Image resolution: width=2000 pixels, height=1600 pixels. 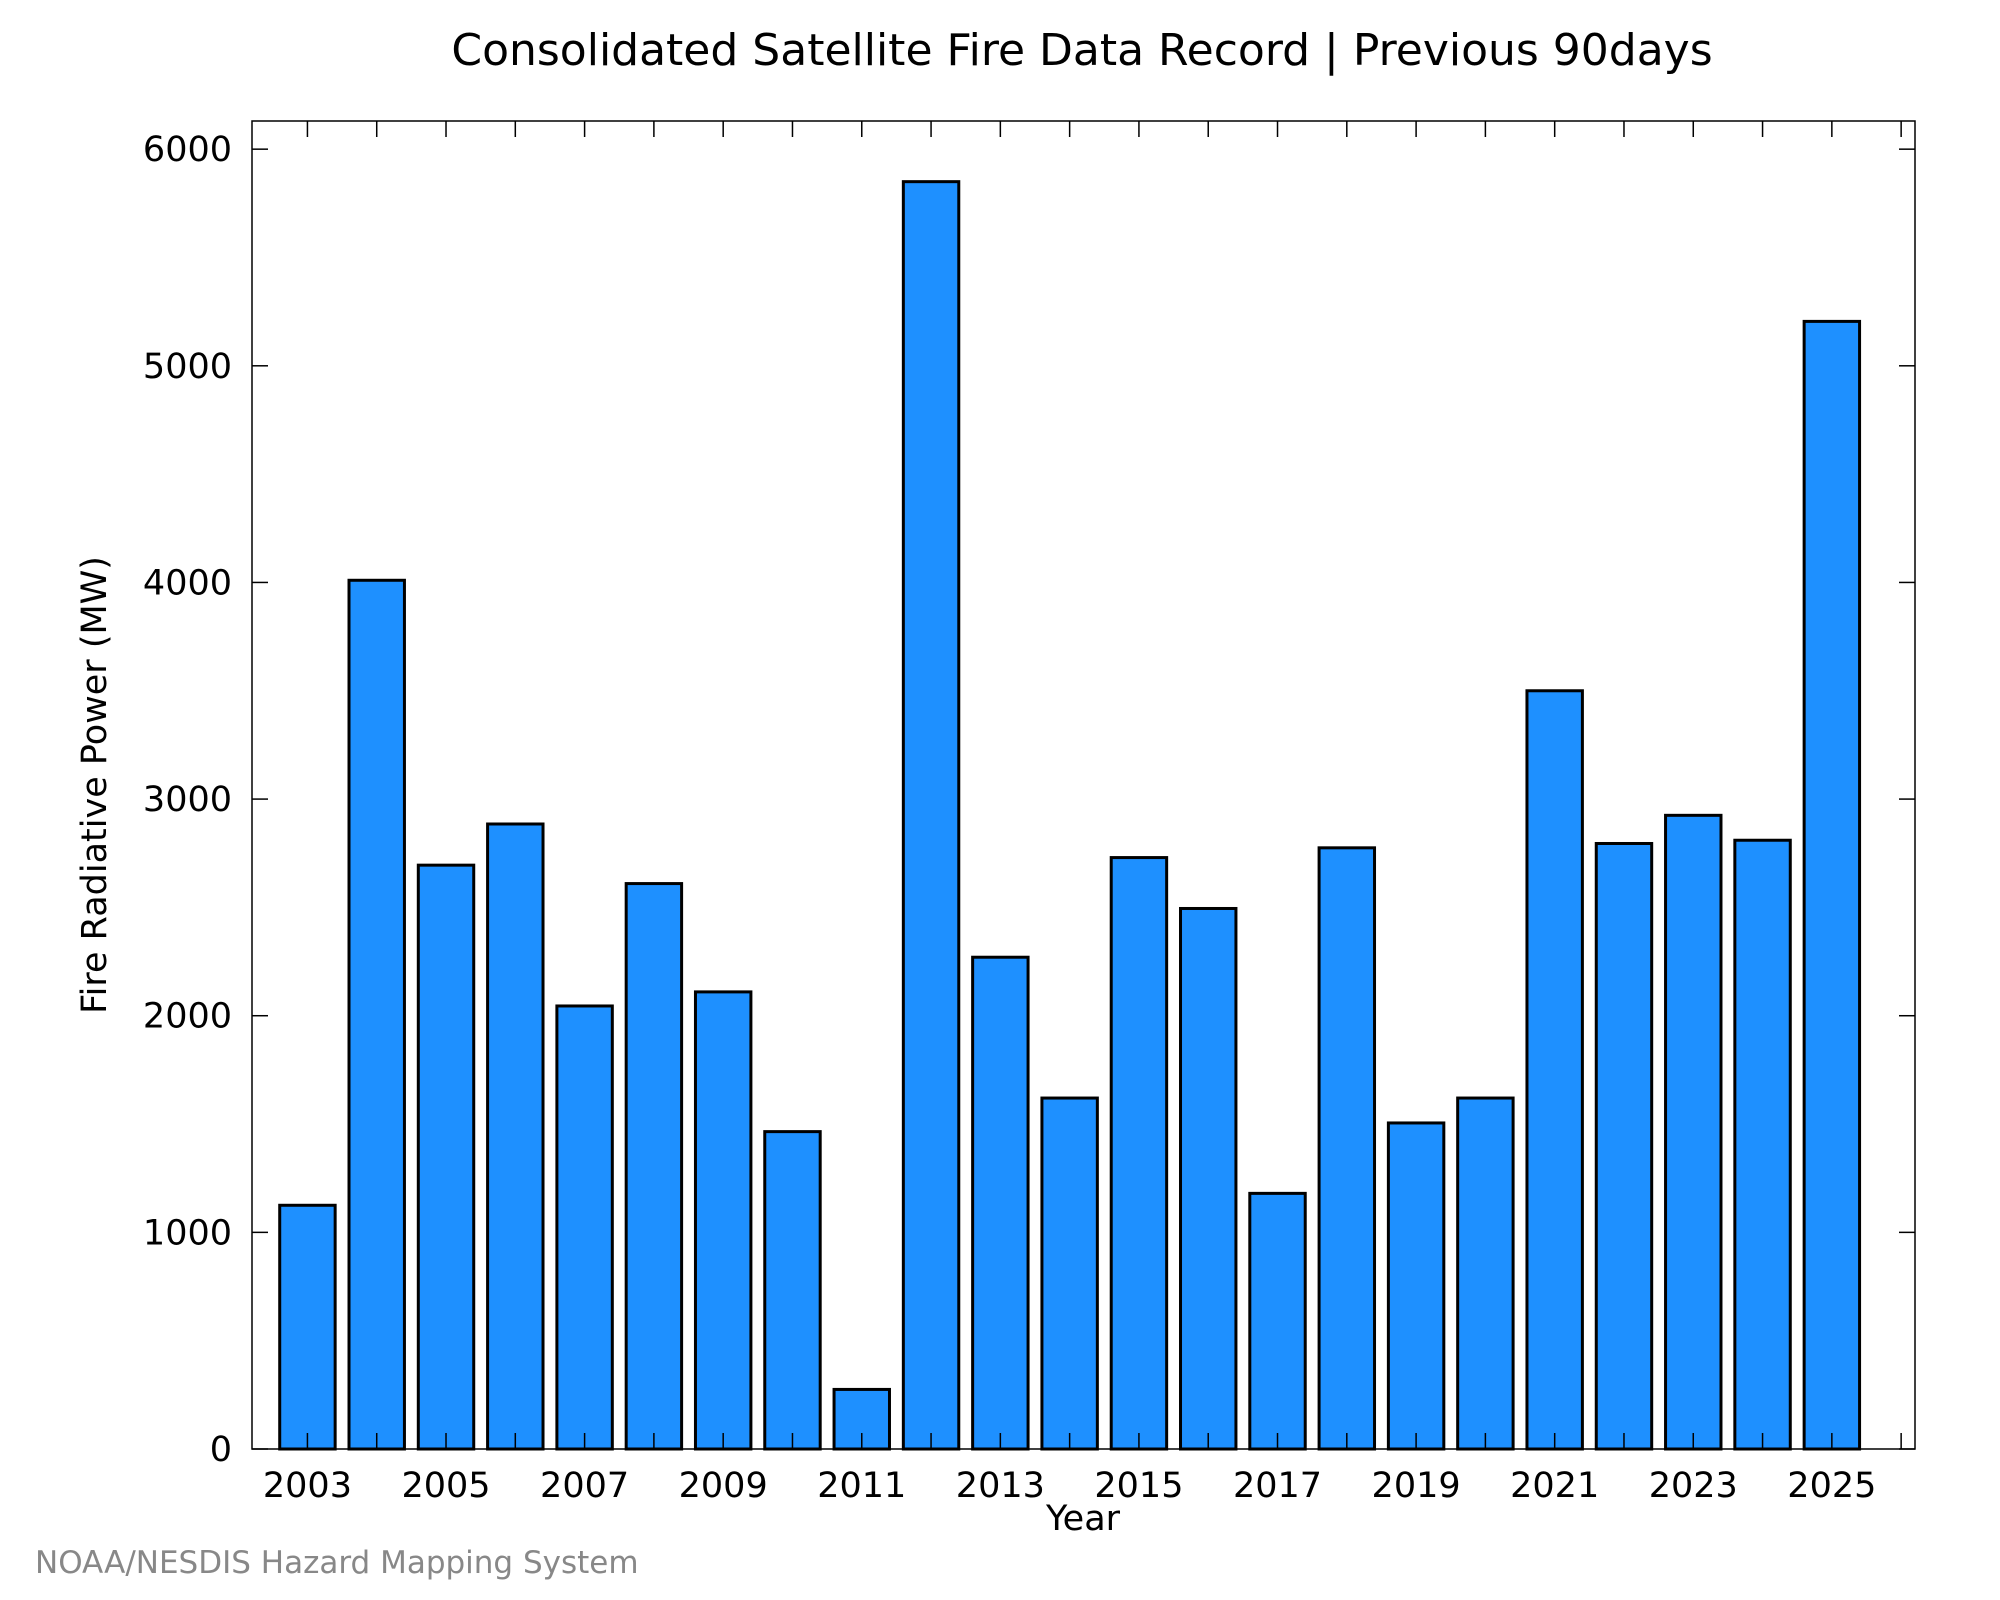 What do you see at coordinates (723, 1220) in the screenshot?
I see `bar-2009` at bounding box center [723, 1220].